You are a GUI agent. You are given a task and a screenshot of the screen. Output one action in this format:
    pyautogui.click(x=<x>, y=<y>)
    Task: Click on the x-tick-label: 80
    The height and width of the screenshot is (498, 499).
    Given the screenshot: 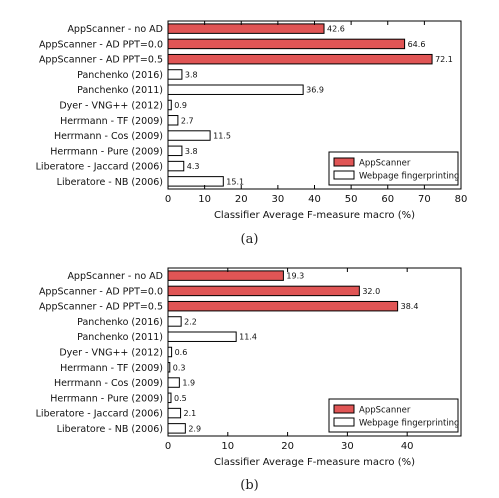 What is the action you would take?
    pyautogui.click(x=461, y=199)
    